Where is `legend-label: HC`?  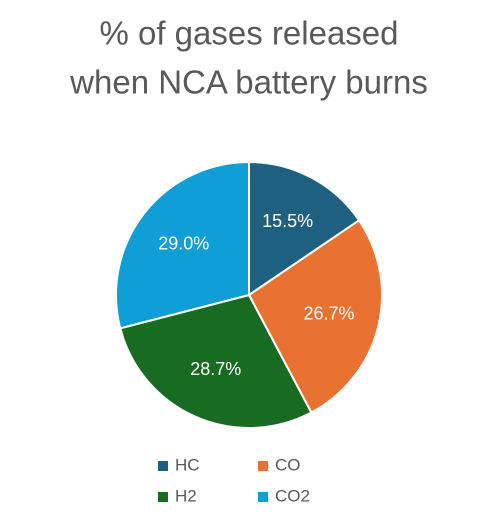 legend-label: HC is located at coordinates (187, 464).